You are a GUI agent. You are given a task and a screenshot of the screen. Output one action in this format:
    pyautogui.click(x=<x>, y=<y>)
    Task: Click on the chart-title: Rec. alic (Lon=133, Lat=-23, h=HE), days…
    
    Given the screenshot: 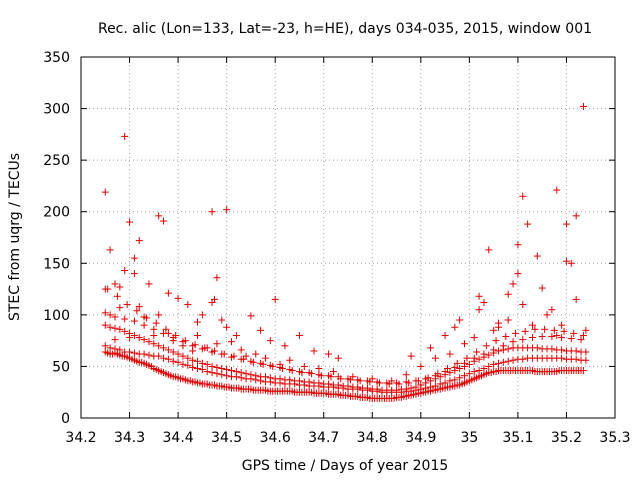 What is the action you would take?
    pyautogui.click(x=345, y=29)
    